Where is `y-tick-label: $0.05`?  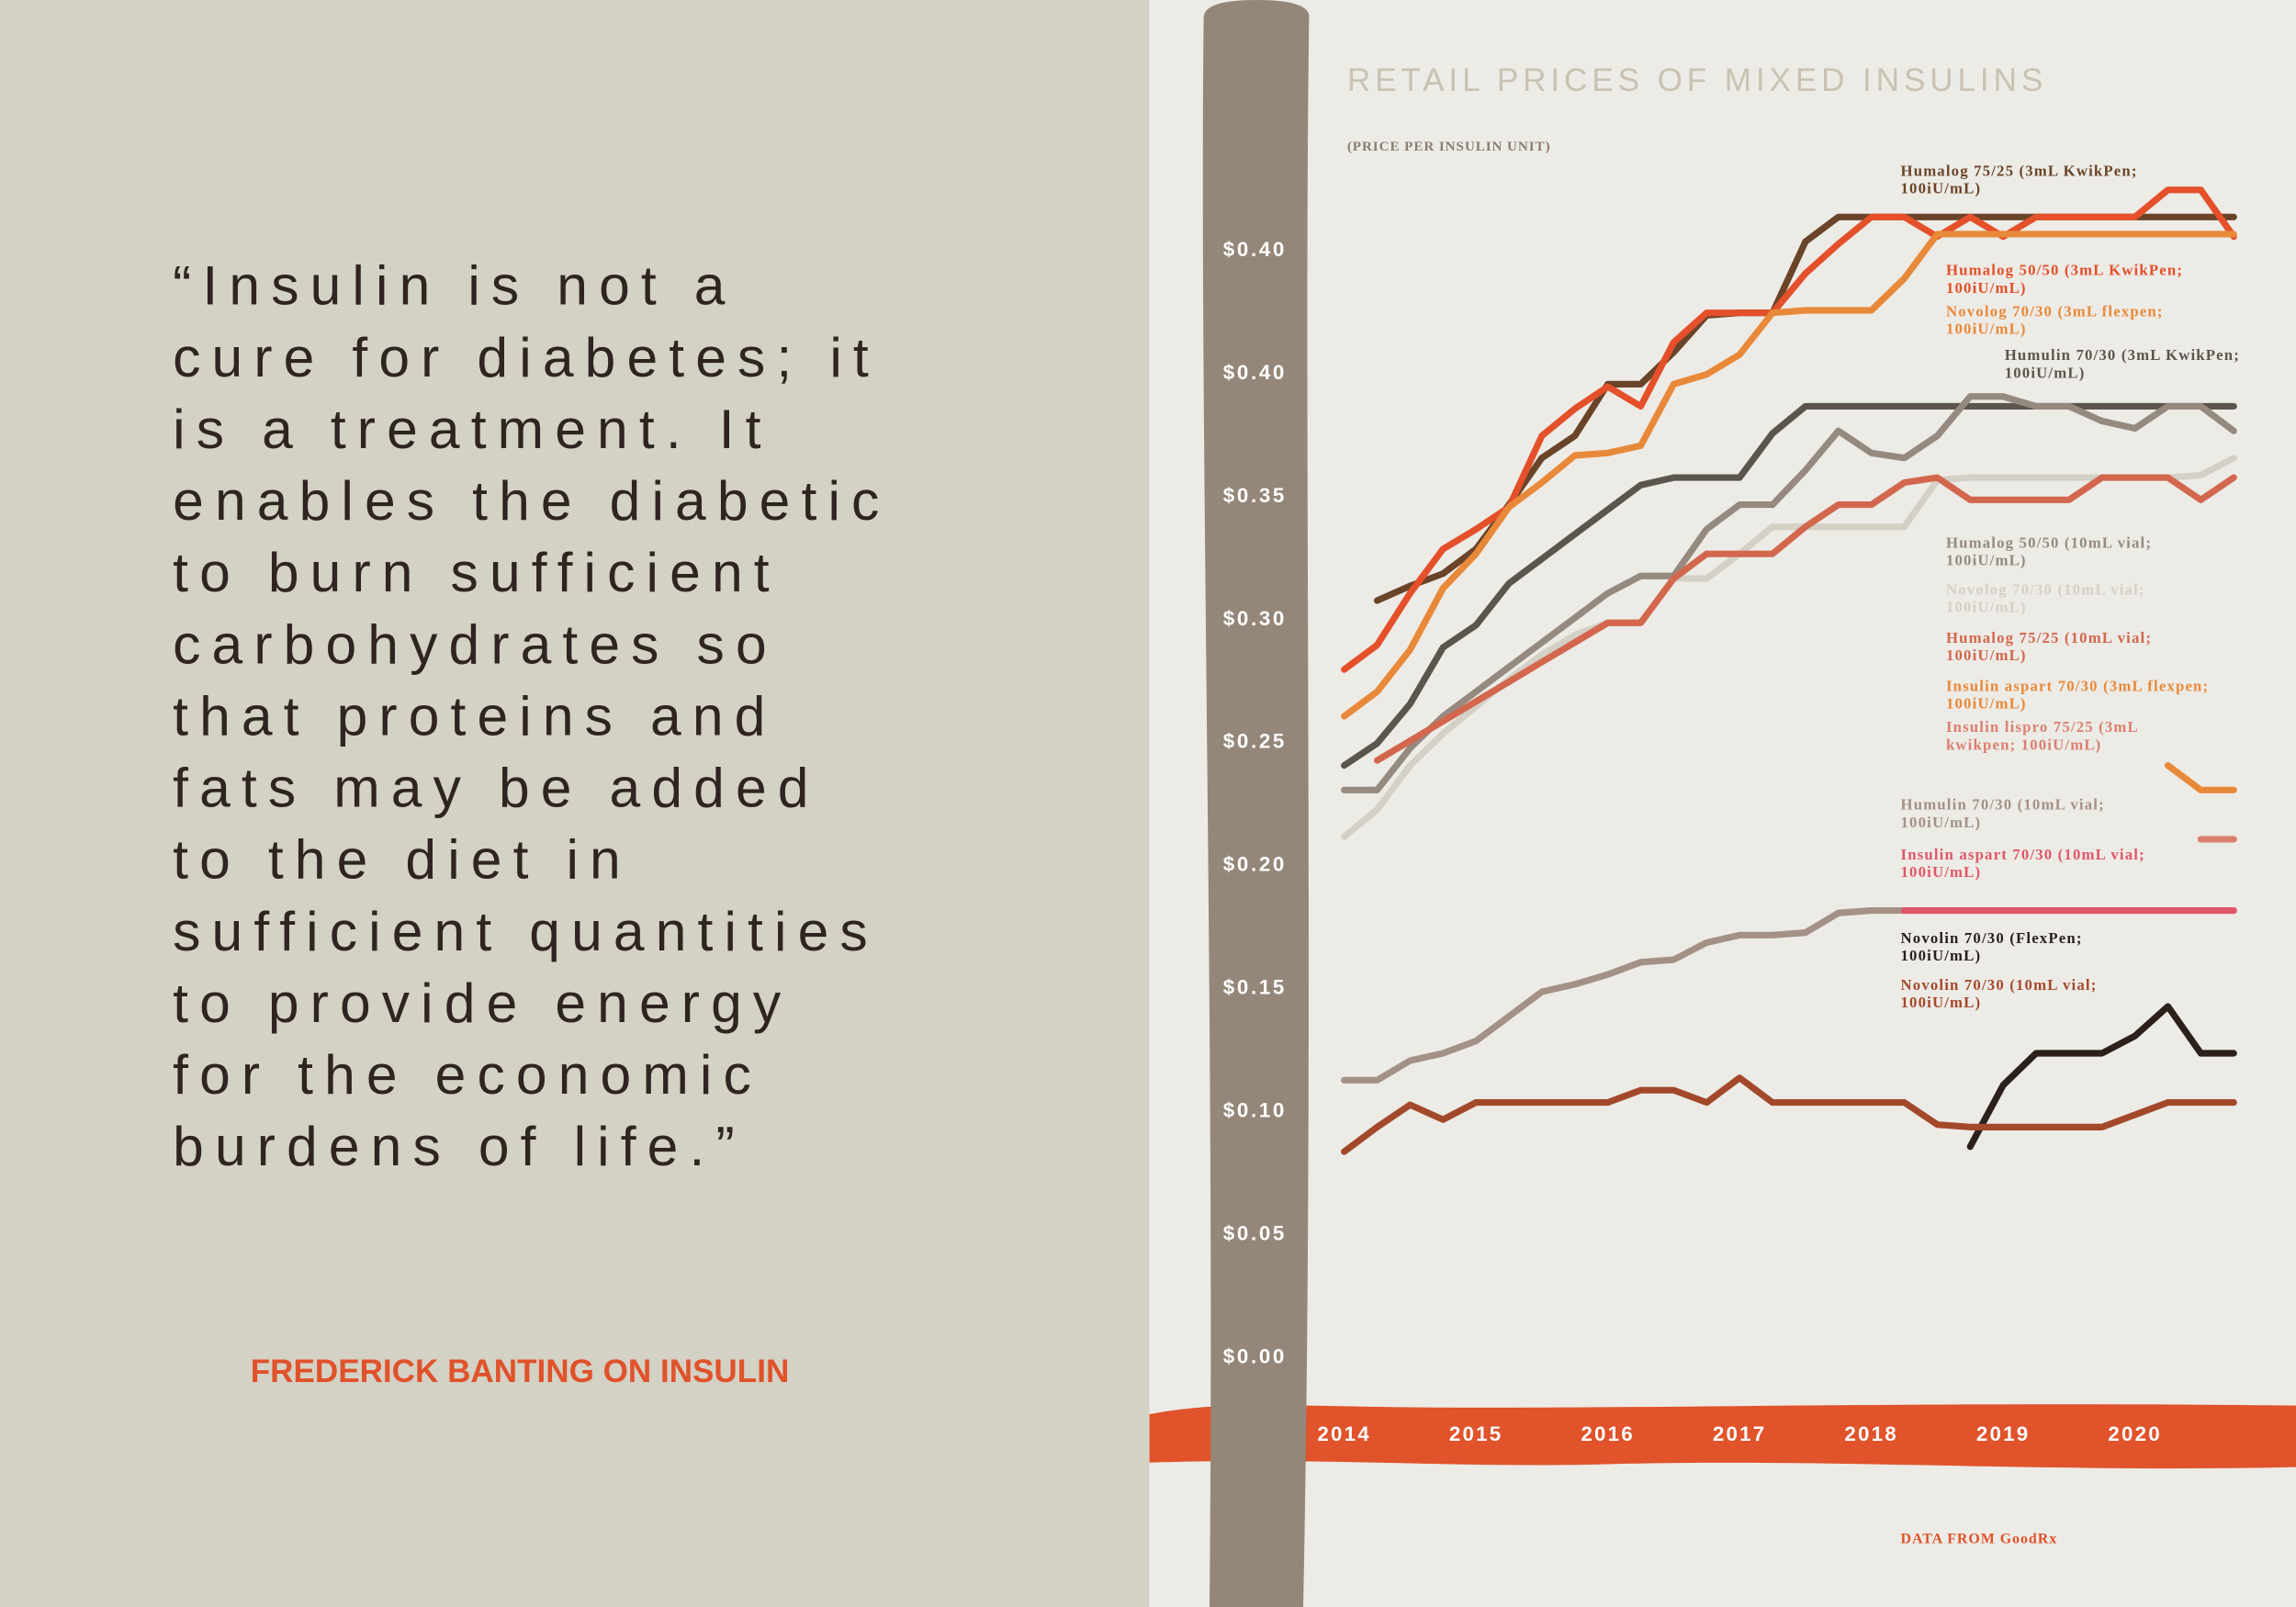
y-tick-label: $0.05 is located at coordinates (1255, 1232).